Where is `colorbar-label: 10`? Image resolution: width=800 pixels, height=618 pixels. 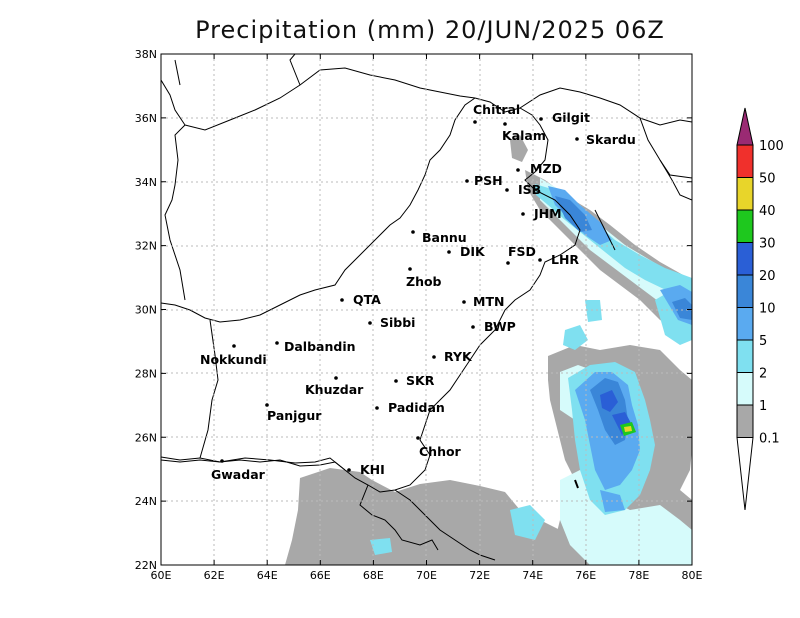
colorbar-label: 10 is located at coordinates (767, 309).